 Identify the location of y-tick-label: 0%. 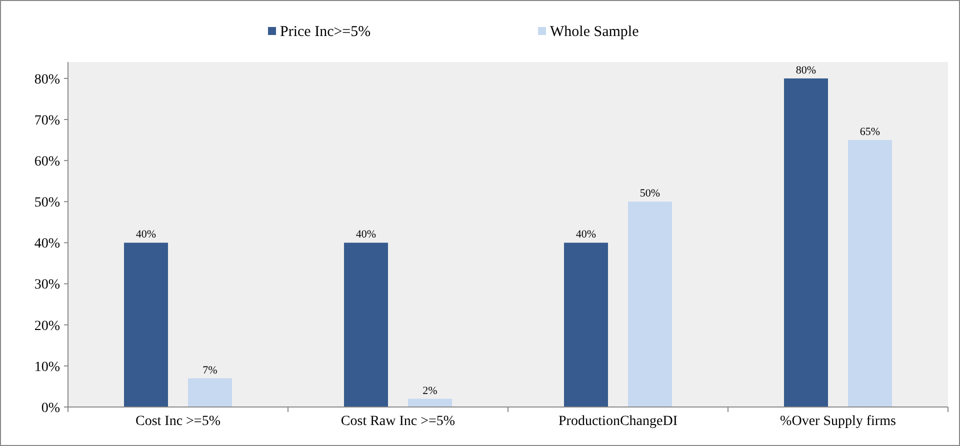
(50, 408).